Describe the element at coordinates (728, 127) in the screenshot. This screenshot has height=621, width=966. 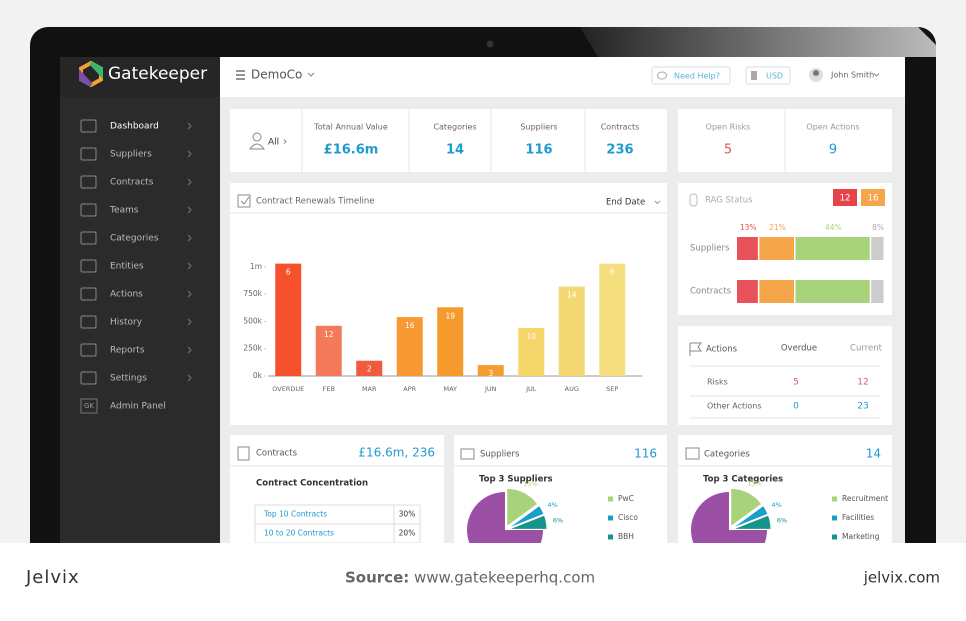
I see `risk-label: Open Risks` at that location.